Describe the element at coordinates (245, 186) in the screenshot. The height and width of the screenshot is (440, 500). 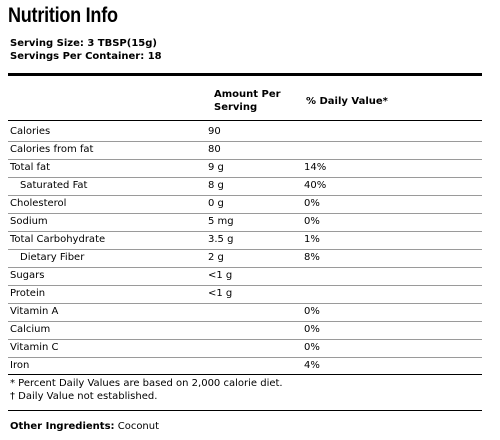
I see `table-row: Saturated Fat 8 g 40%` at that location.